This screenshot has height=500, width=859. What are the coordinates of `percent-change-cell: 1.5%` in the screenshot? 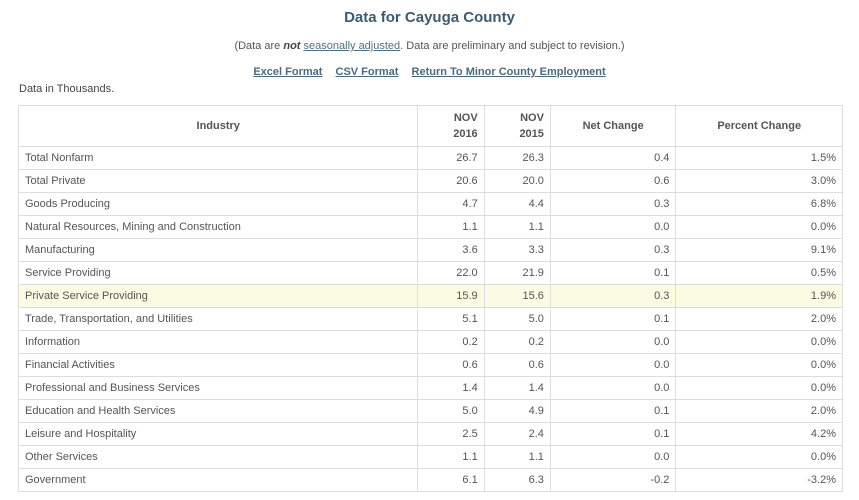 It's located at (759, 158).